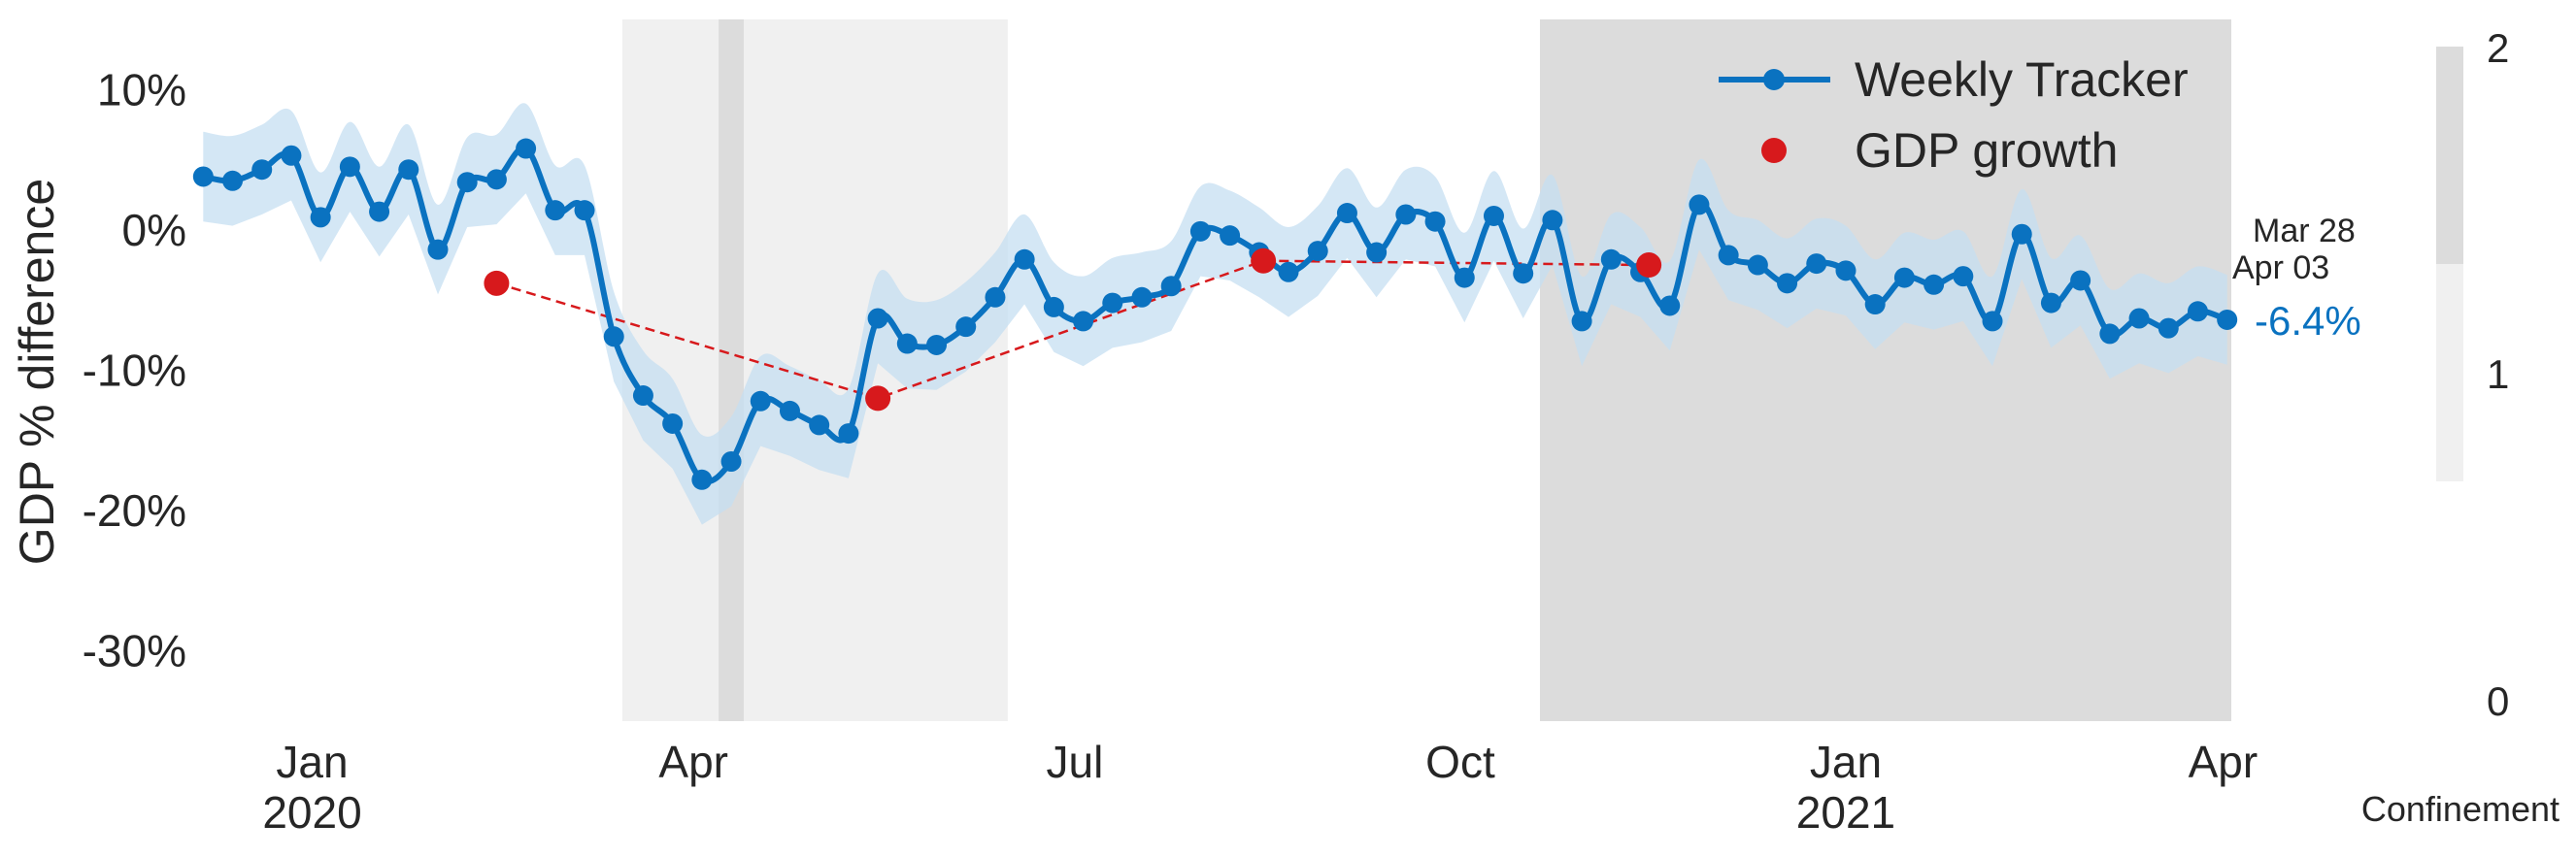 Image resolution: width=2576 pixels, height=857 pixels. What do you see at coordinates (1460, 762) in the screenshot?
I see `x-tick-label-4: Oct` at bounding box center [1460, 762].